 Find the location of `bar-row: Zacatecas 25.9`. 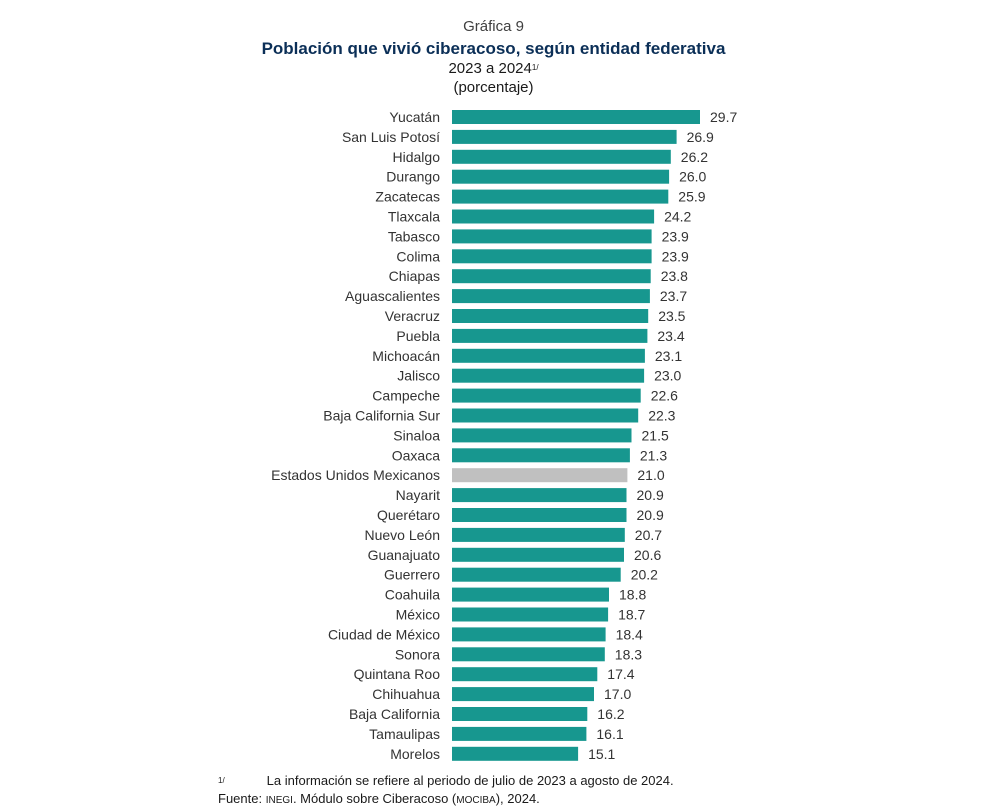

bar-row: Zacatecas 25.9 is located at coordinates (540, 197).